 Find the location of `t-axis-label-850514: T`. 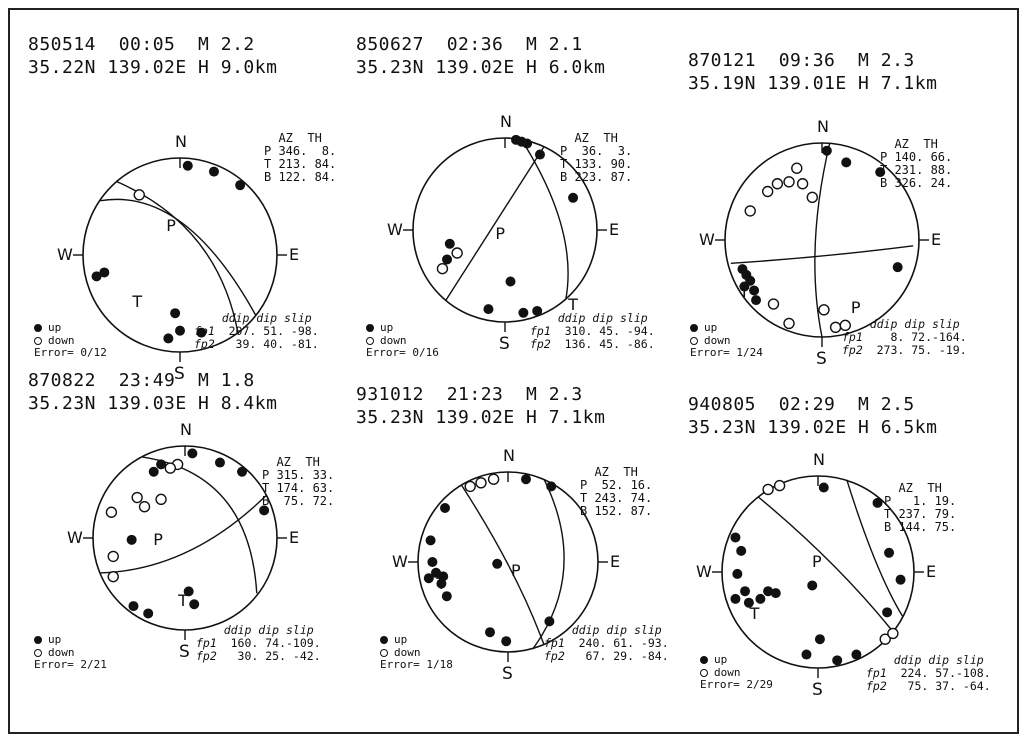

t-axis-label-850514: T is located at coordinates (137, 301).